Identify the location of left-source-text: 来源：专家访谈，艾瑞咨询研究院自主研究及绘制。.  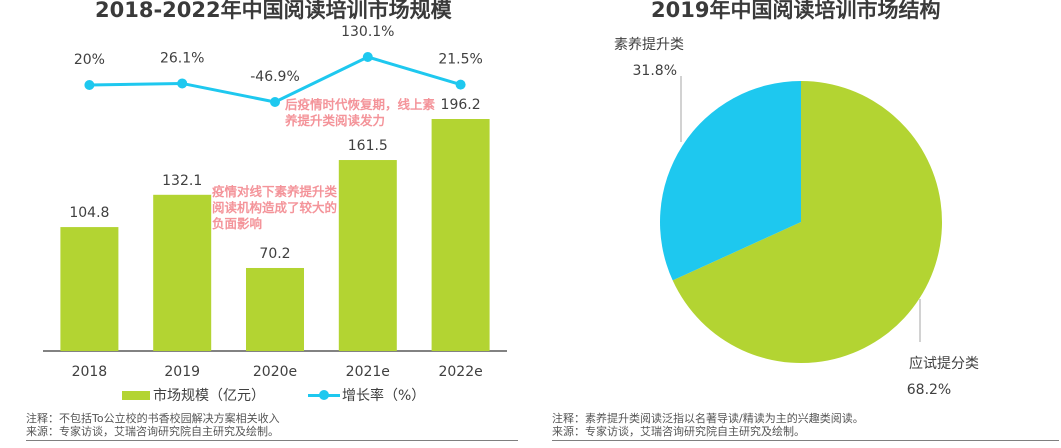
(152, 431).